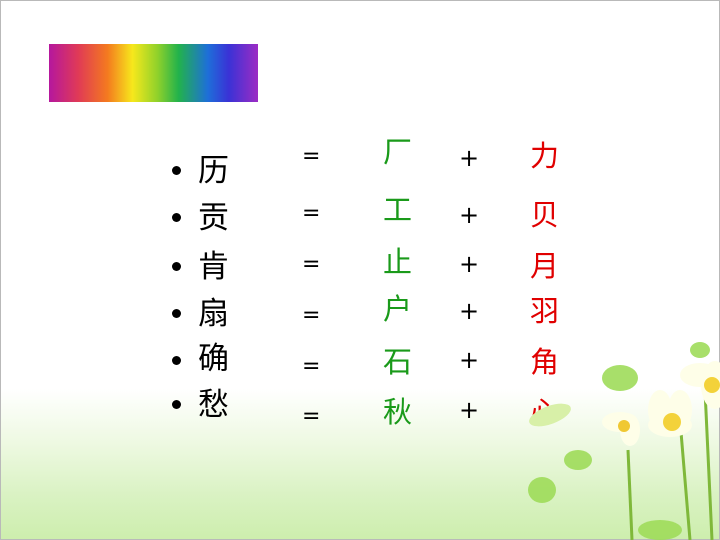 The height and width of the screenshot is (540, 720). Describe the element at coordinates (360, 315) in the screenshot. I see `list-item: 扇 = 户 + 羽` at that location.